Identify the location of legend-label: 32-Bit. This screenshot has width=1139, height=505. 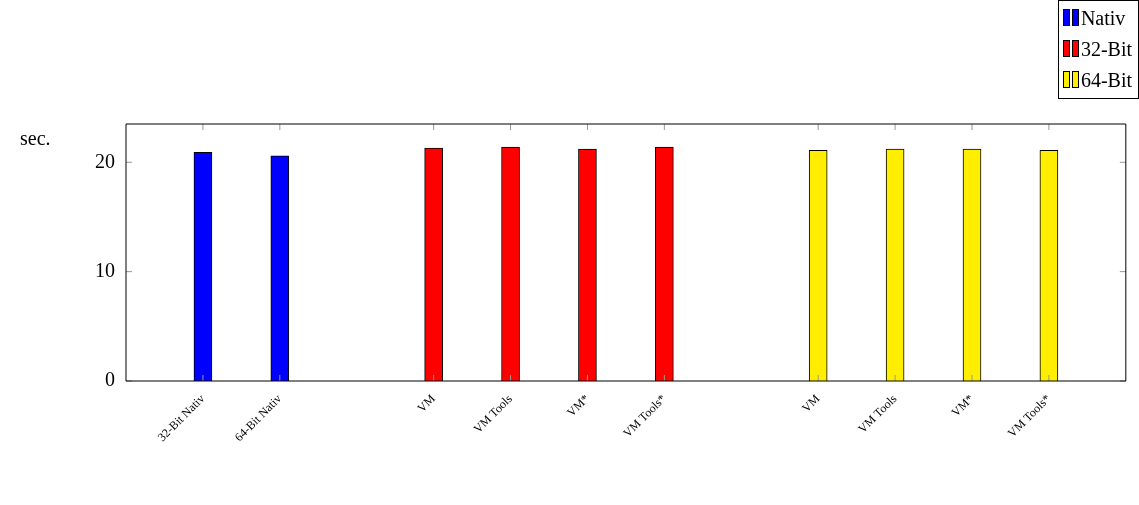
(1105, 49).